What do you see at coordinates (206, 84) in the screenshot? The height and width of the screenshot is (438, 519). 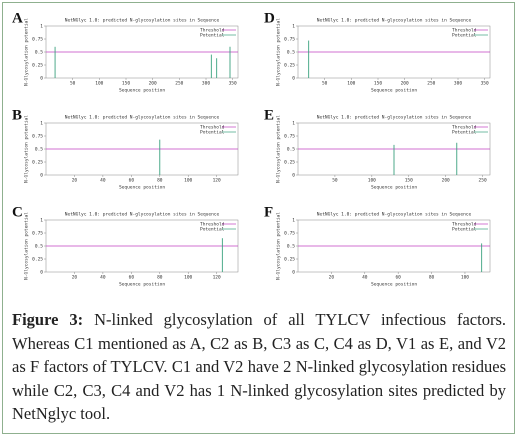 I see `x-tick-label: 300` at bounding box center [206, 84].